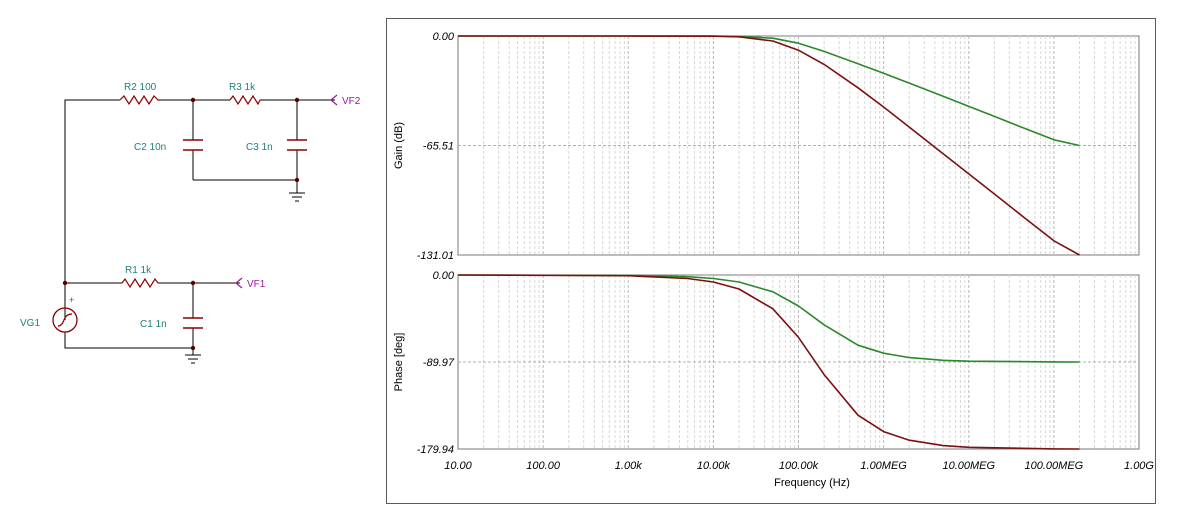 The width and height of the screenshot is (1188, 525). I want to click on x-tick-label: 1.00MEG, so click(883, 466).